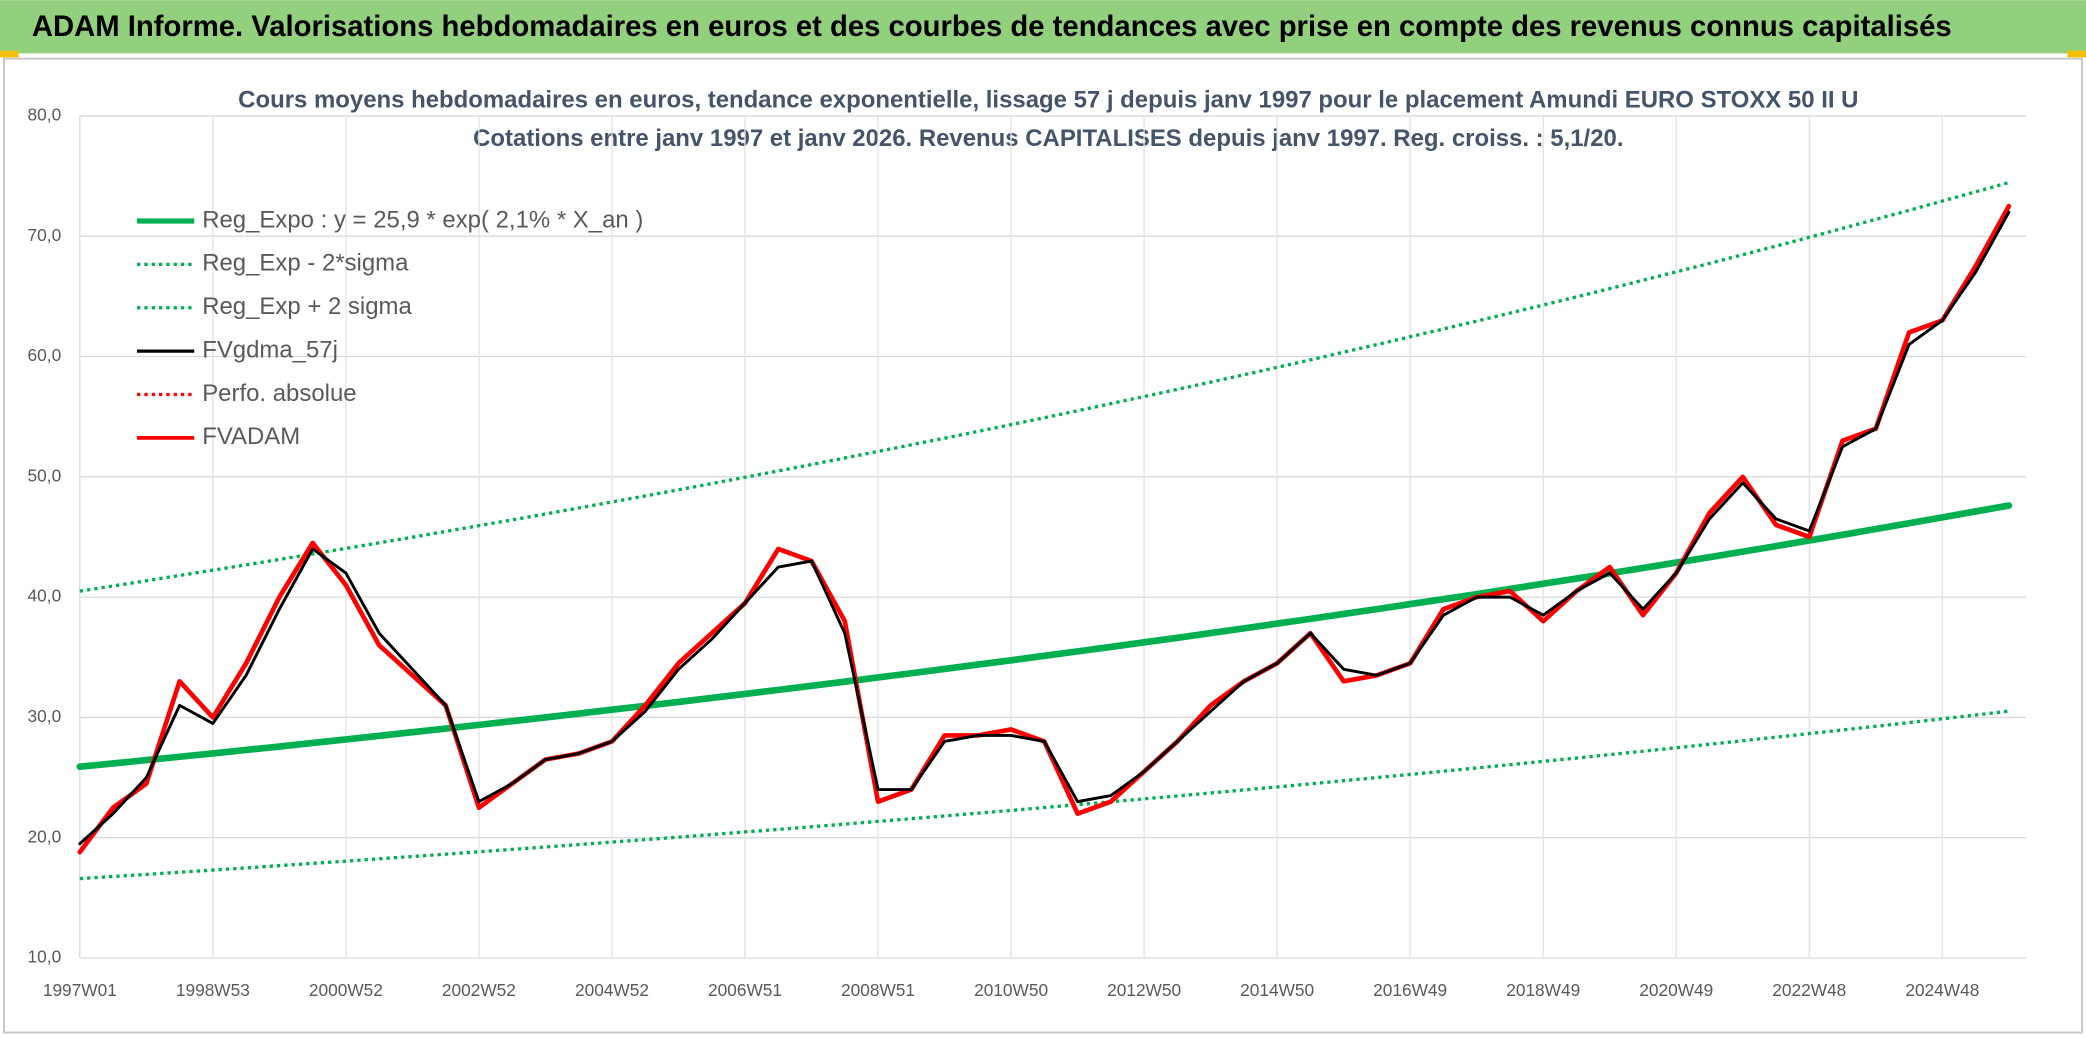 This screenshot has width=2086, height=1038. What do you see at coordinates (270, 349) in the screenshot?
I see `legend-label: FVgdma_57j` at bounding box center [270, 349].